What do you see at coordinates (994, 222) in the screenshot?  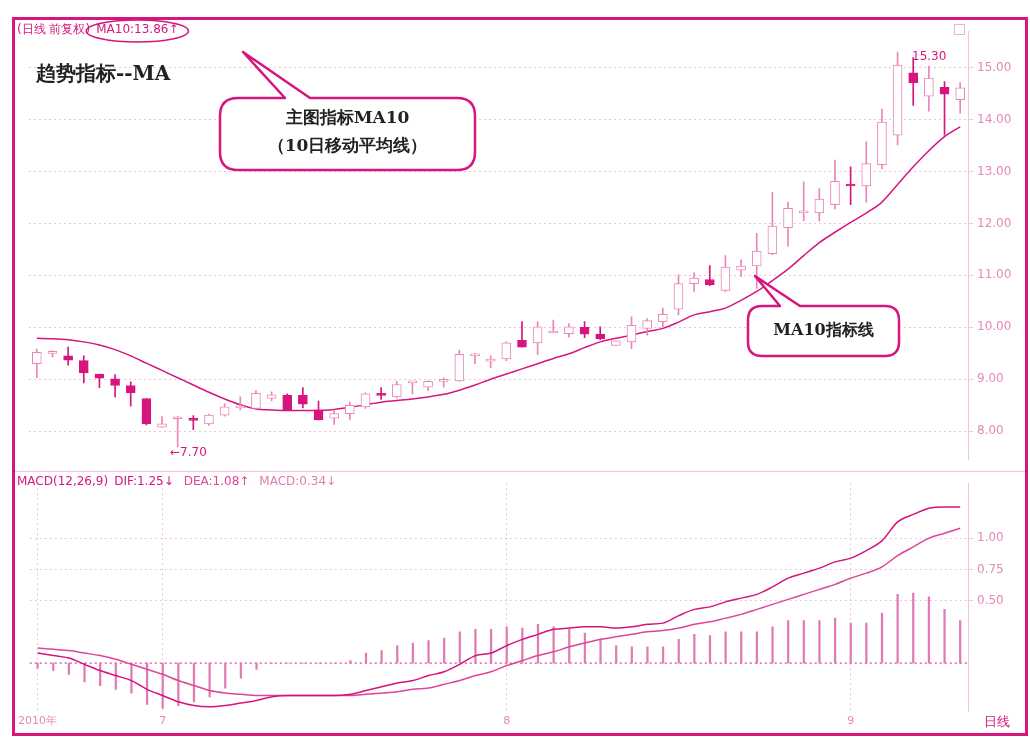 I see `y-tick-label: 12.00` at bounding box center [994, 222].